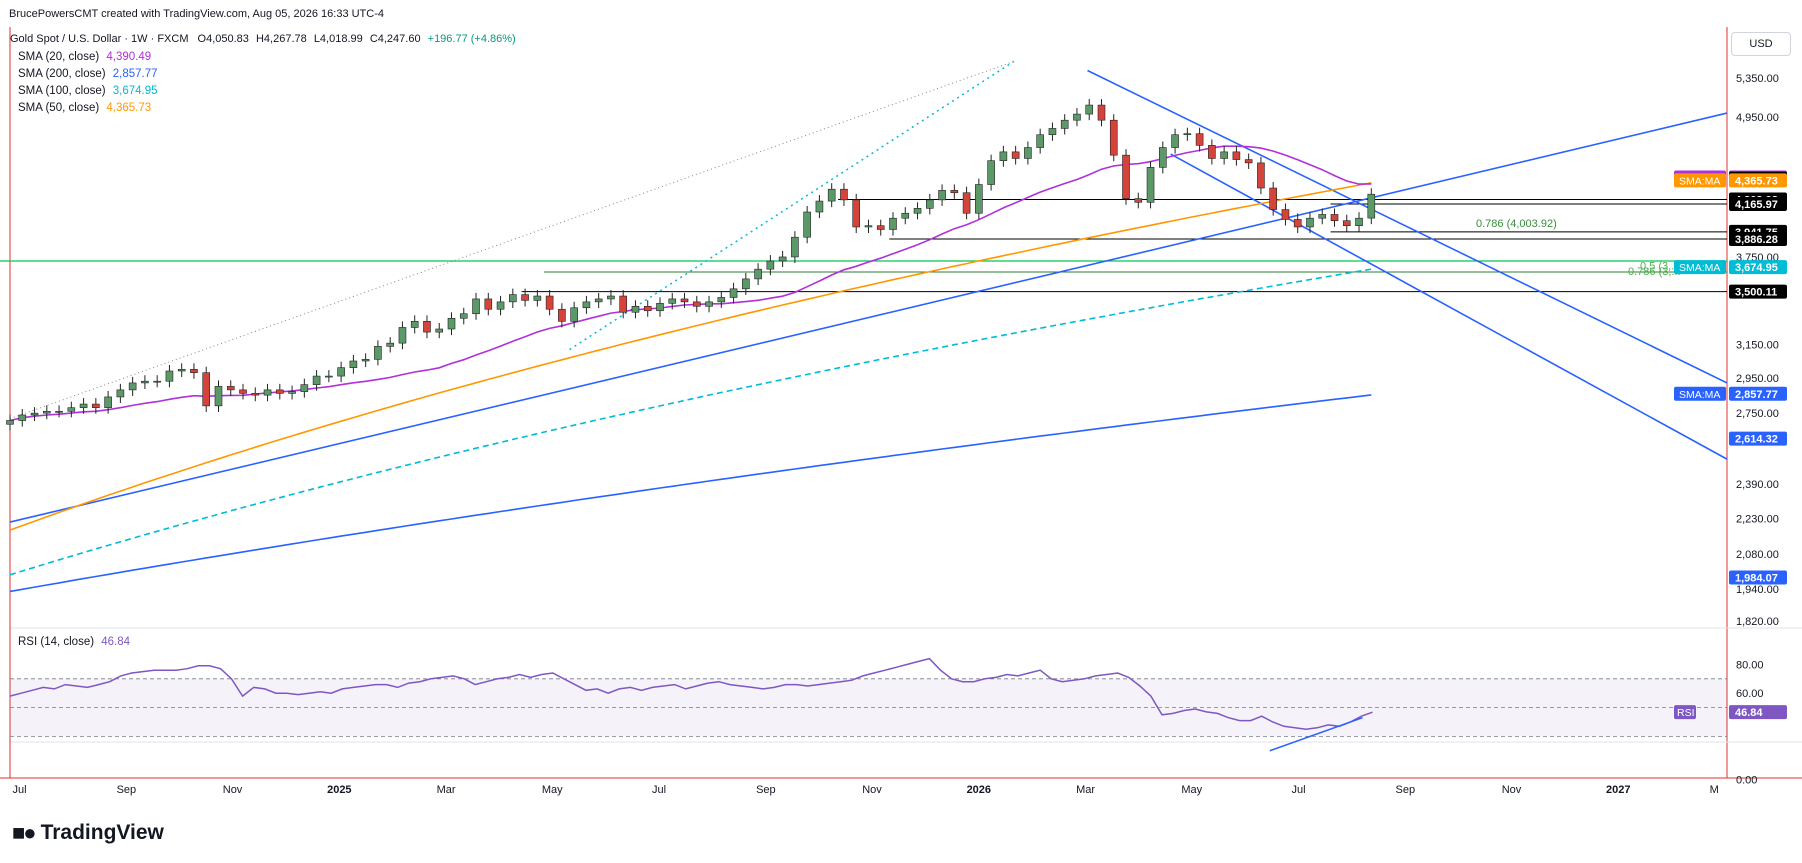 This screenshot has height=863, width=1802. Describe the element at coordinates (1757, 118) in the screenshot. I see `price-axis-tick: 4,950.00` at that location.